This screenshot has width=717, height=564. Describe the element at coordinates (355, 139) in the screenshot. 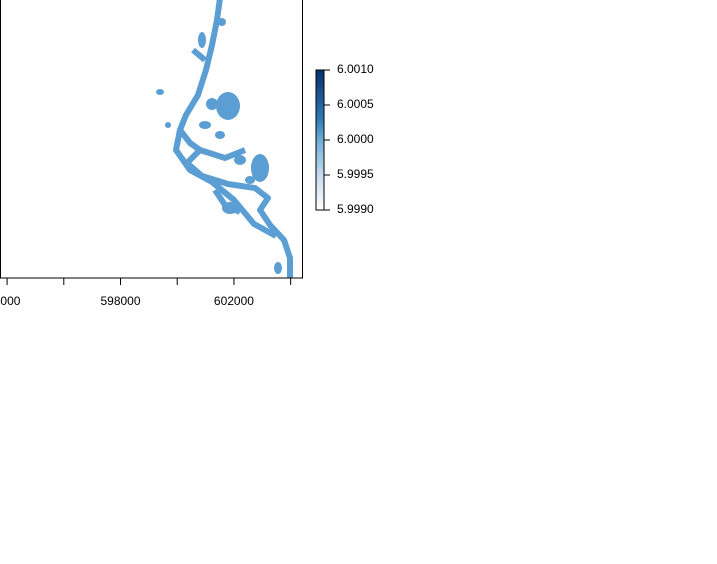

I see `colorbar-tick-label: 6.0000` at that location.